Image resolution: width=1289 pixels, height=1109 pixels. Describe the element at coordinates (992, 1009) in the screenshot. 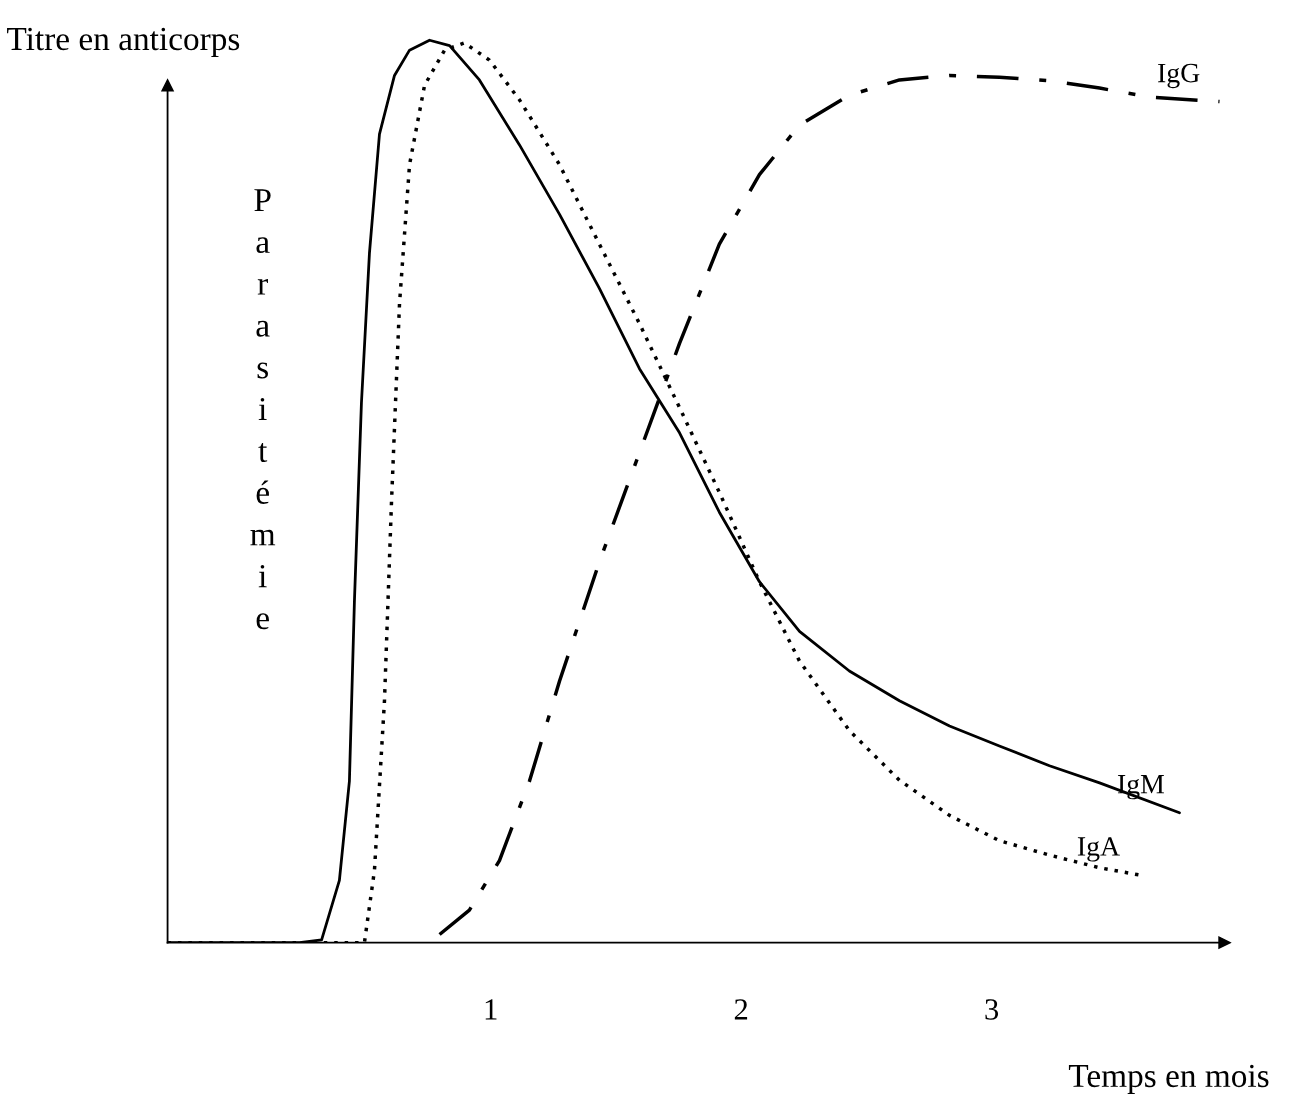

I see `x-tick-label: 3` at that location.